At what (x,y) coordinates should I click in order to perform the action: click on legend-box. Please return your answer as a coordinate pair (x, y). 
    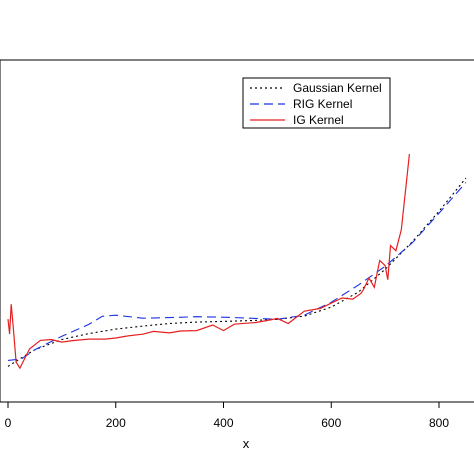
    Looking at the image, I should click on (316, 103).